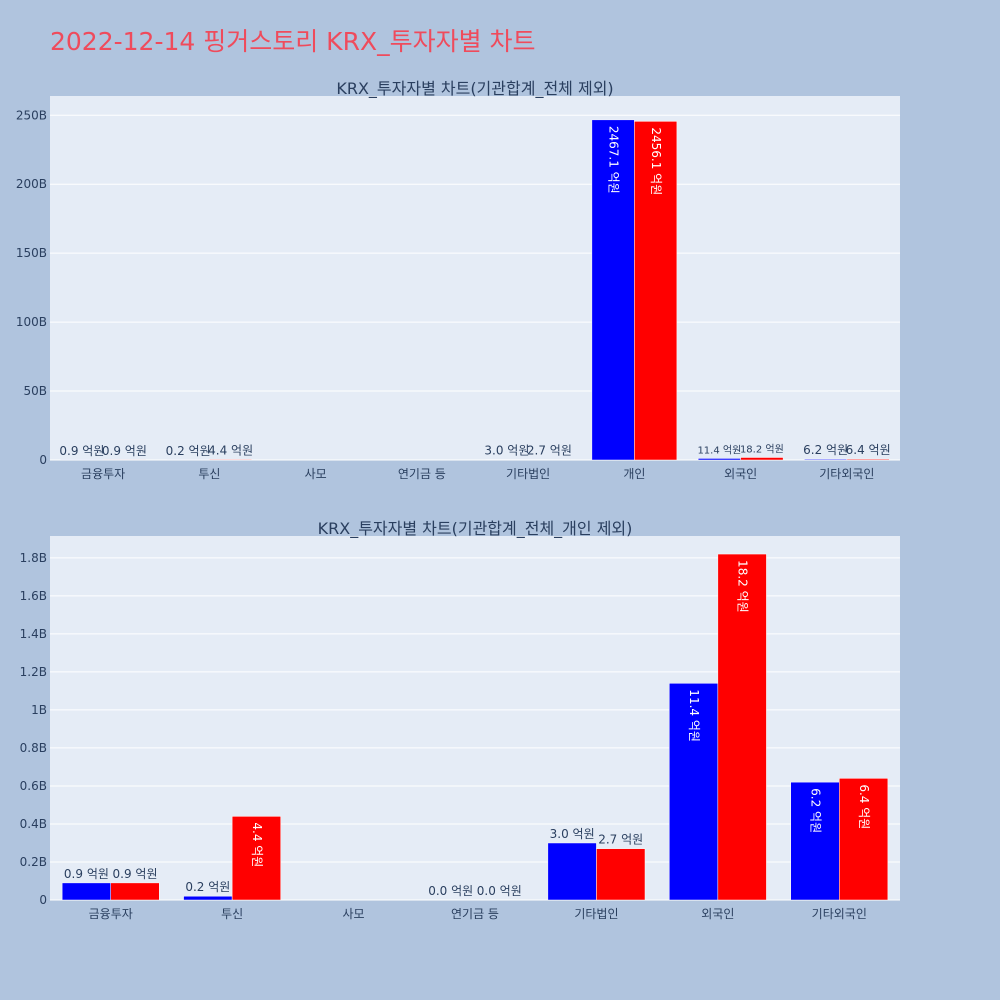 The image size is (1000, 1000). What do you see at coordinates (293, 41) in the screenshot?
I see `page-title: 2022-12-14 핑거스토리 KRX_투자자별 차트` at bounding box center [293, 41].